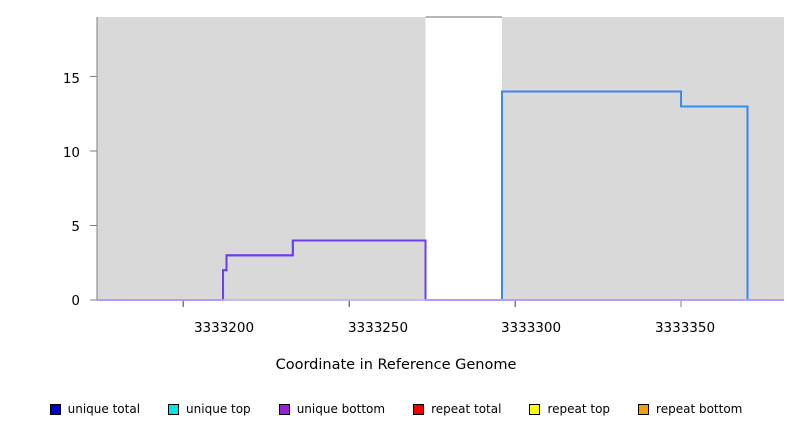  Describe the element at coordinates (699, 409) in the screenshot. I see `legend-label: repeat bottom` at that location.